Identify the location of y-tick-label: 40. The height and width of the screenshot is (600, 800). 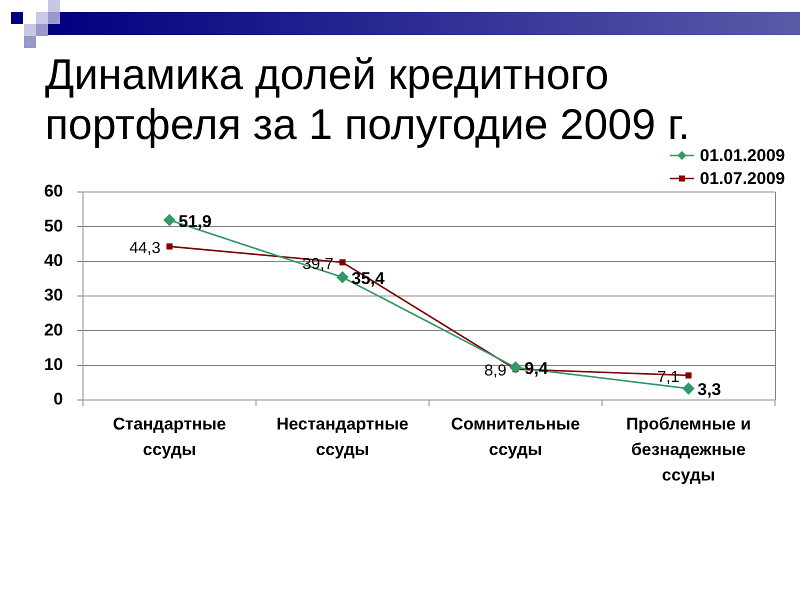
(53, 260).